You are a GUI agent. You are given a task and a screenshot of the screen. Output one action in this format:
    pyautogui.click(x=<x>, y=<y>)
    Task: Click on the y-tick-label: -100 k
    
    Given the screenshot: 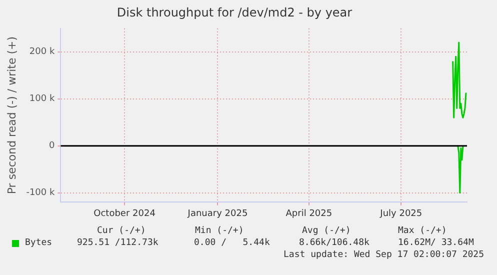 What is the action you would take?
    pyautogui.click(x=41, y=193)
    